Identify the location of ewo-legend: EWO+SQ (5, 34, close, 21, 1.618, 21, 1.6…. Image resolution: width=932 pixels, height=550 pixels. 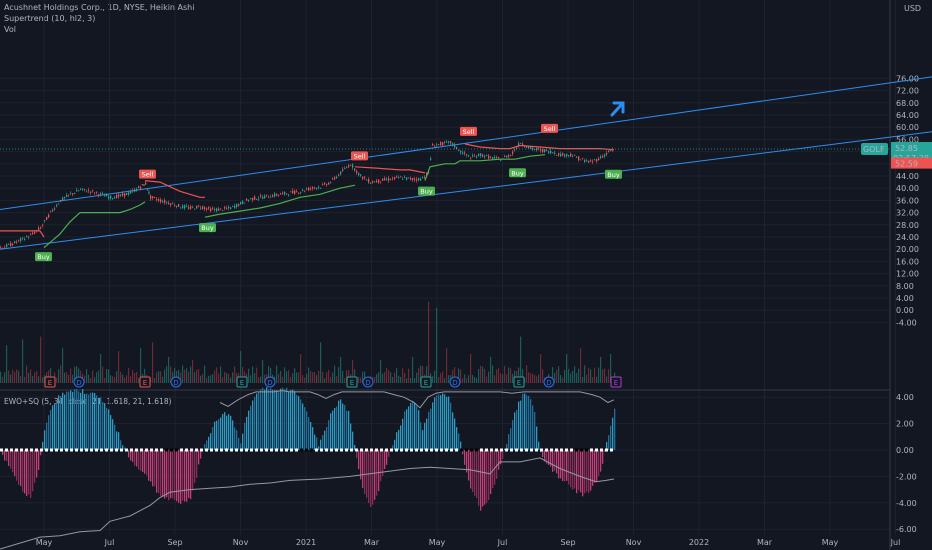
(88, 401).